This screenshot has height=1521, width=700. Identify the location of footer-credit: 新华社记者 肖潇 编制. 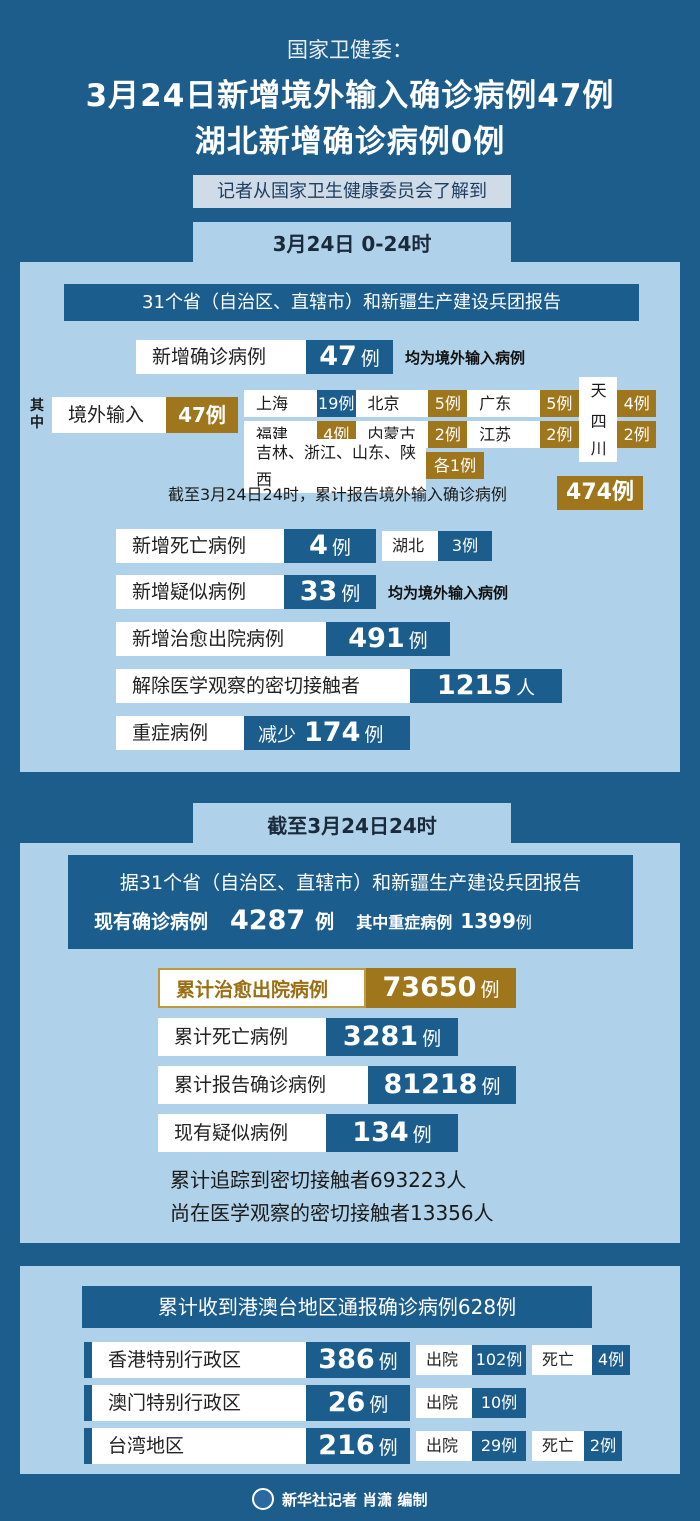
(355, 1499).